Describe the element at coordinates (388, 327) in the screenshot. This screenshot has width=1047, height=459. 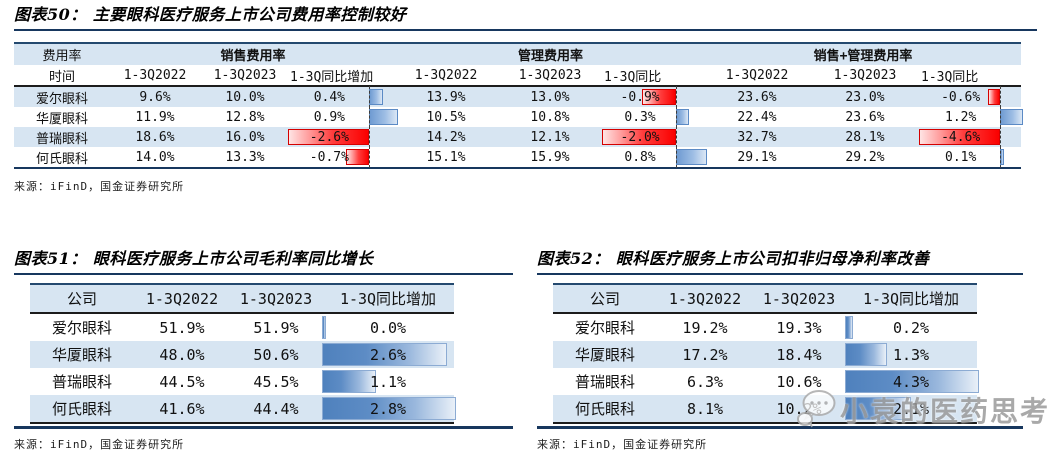
I see `delta-cell: 0.0%` at that location.